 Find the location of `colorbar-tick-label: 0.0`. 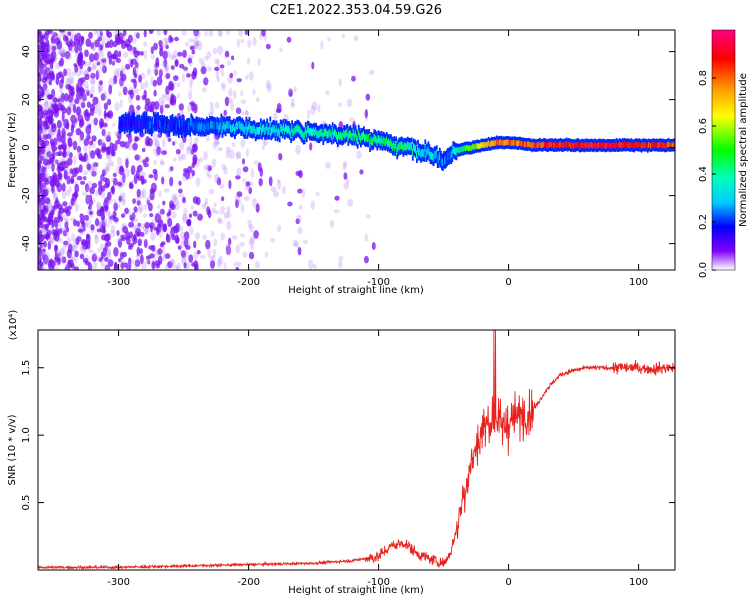

colorbar-tick-label: 0.0 is located at coordinates (703, 270).